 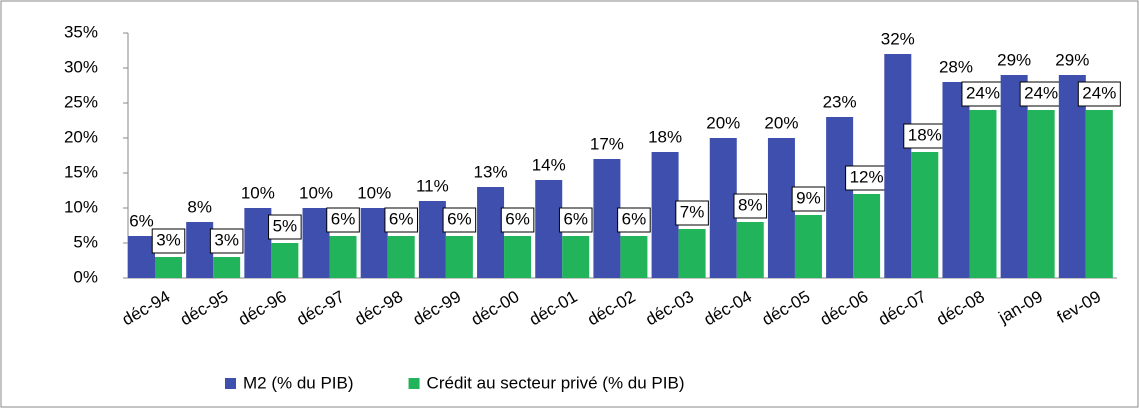 What do you see at coordinates (956, 66) in the screenshot?
I see `data-label: 28%` at bounding box center [956, 66].